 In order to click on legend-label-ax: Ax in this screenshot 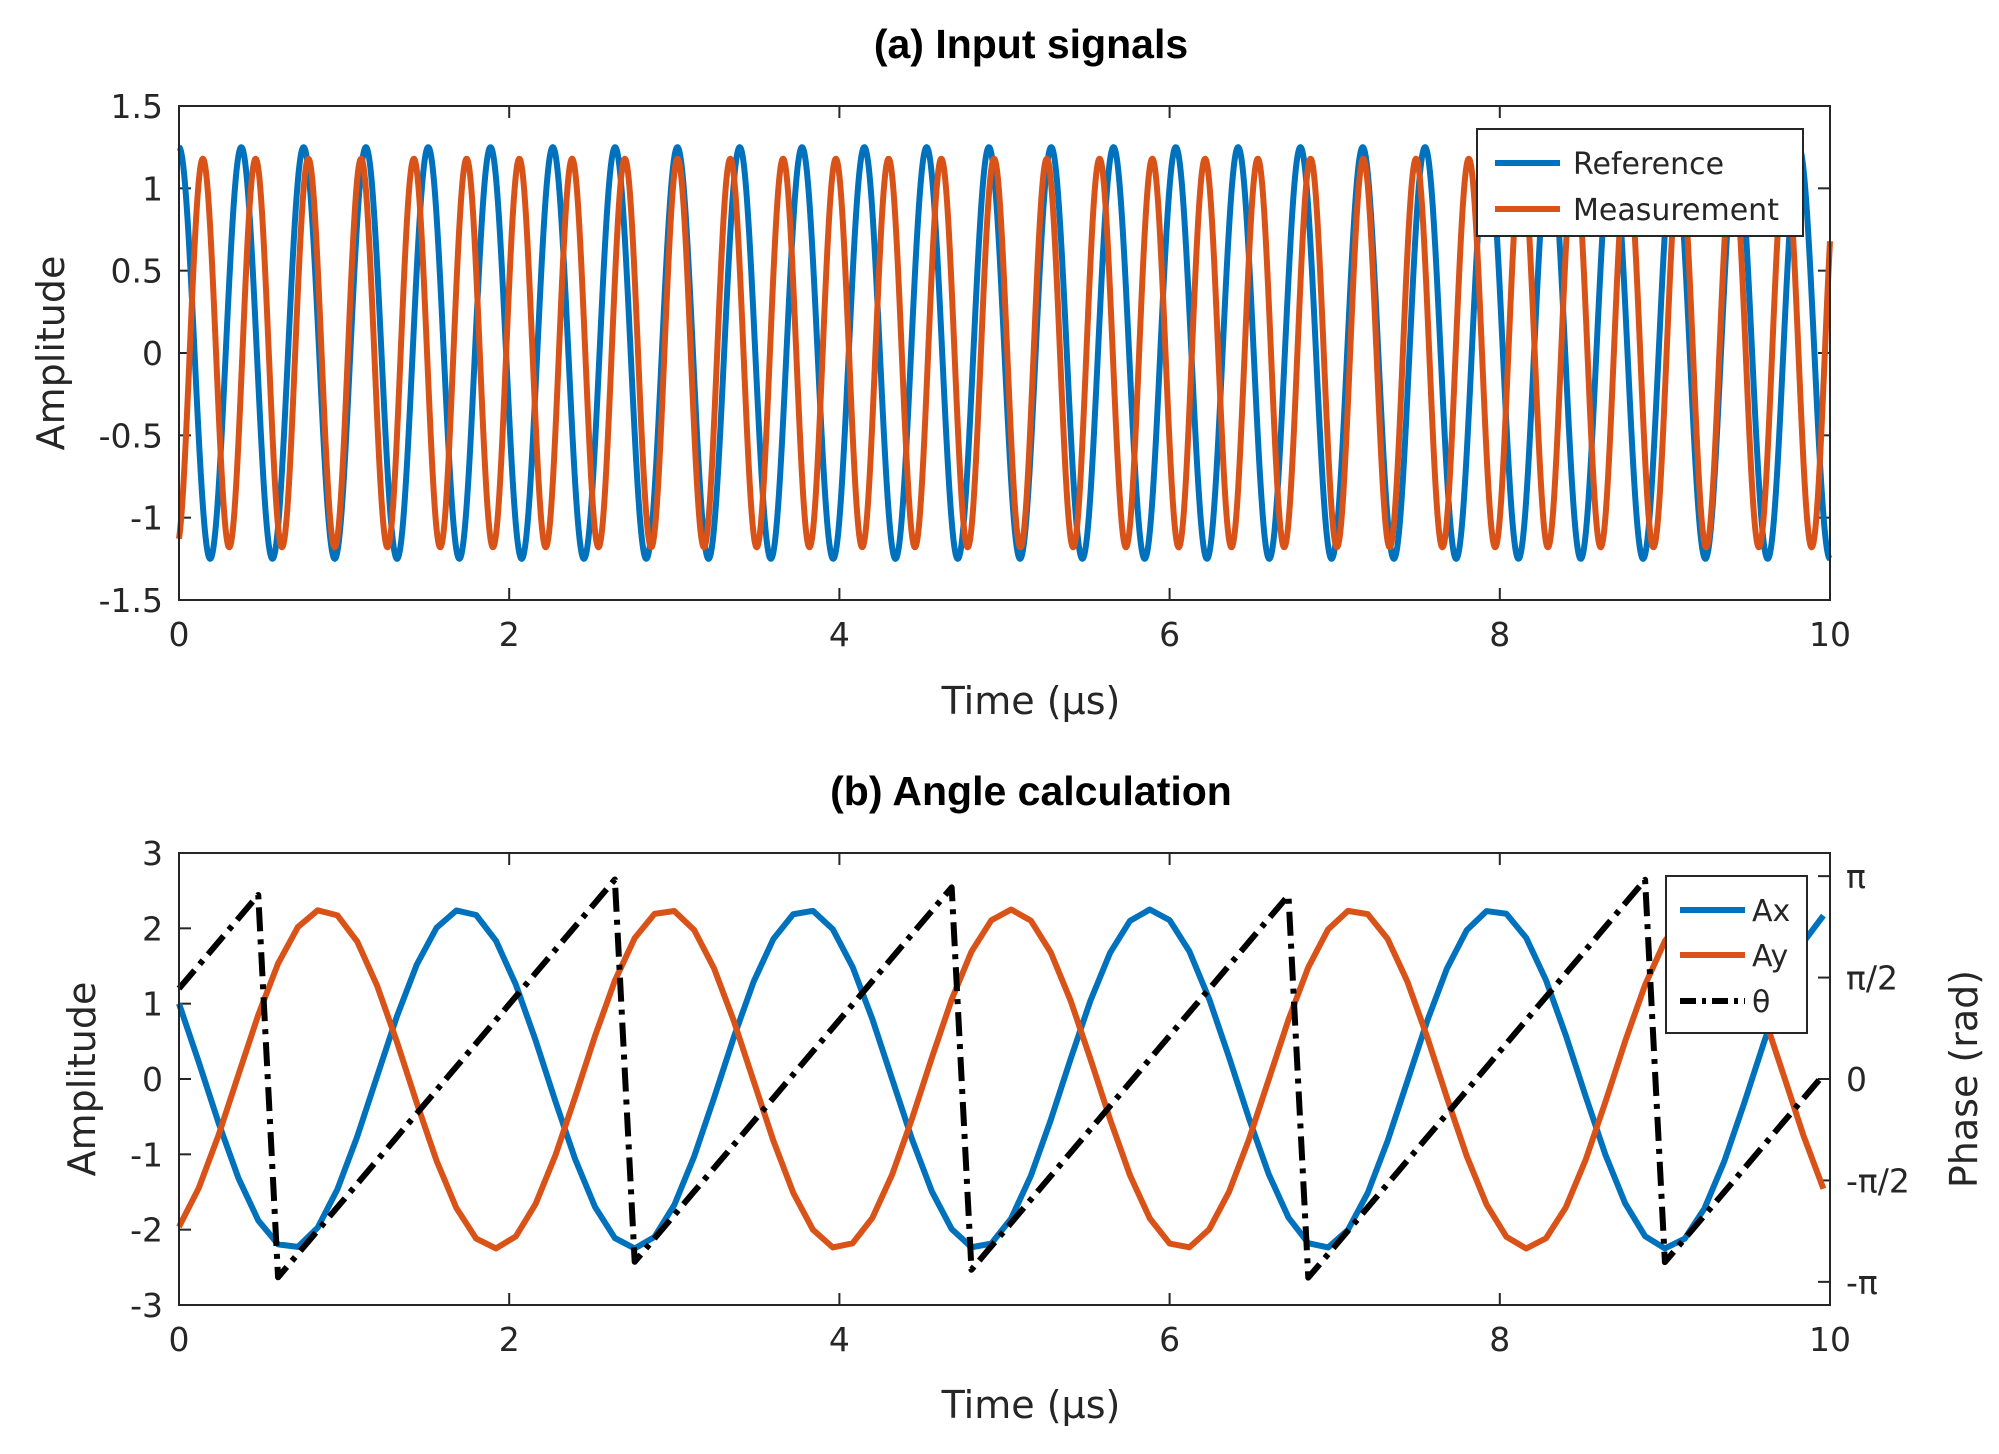, I will do `click(1771, 911)`.